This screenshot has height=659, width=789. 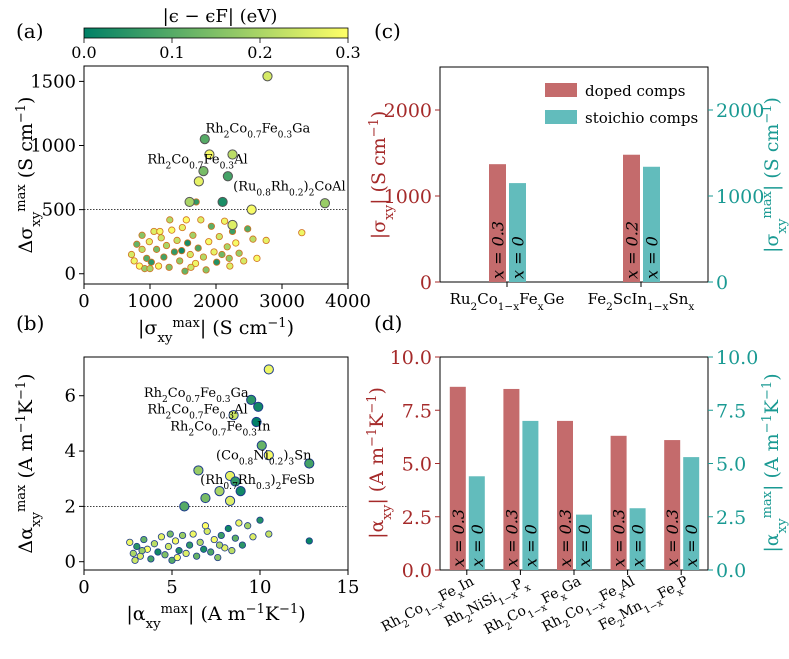 What do you see at coordinates (417, 465) in the screenshot?
I see `left-y-tick-label: 5.0` at bounding box center [417, 465].